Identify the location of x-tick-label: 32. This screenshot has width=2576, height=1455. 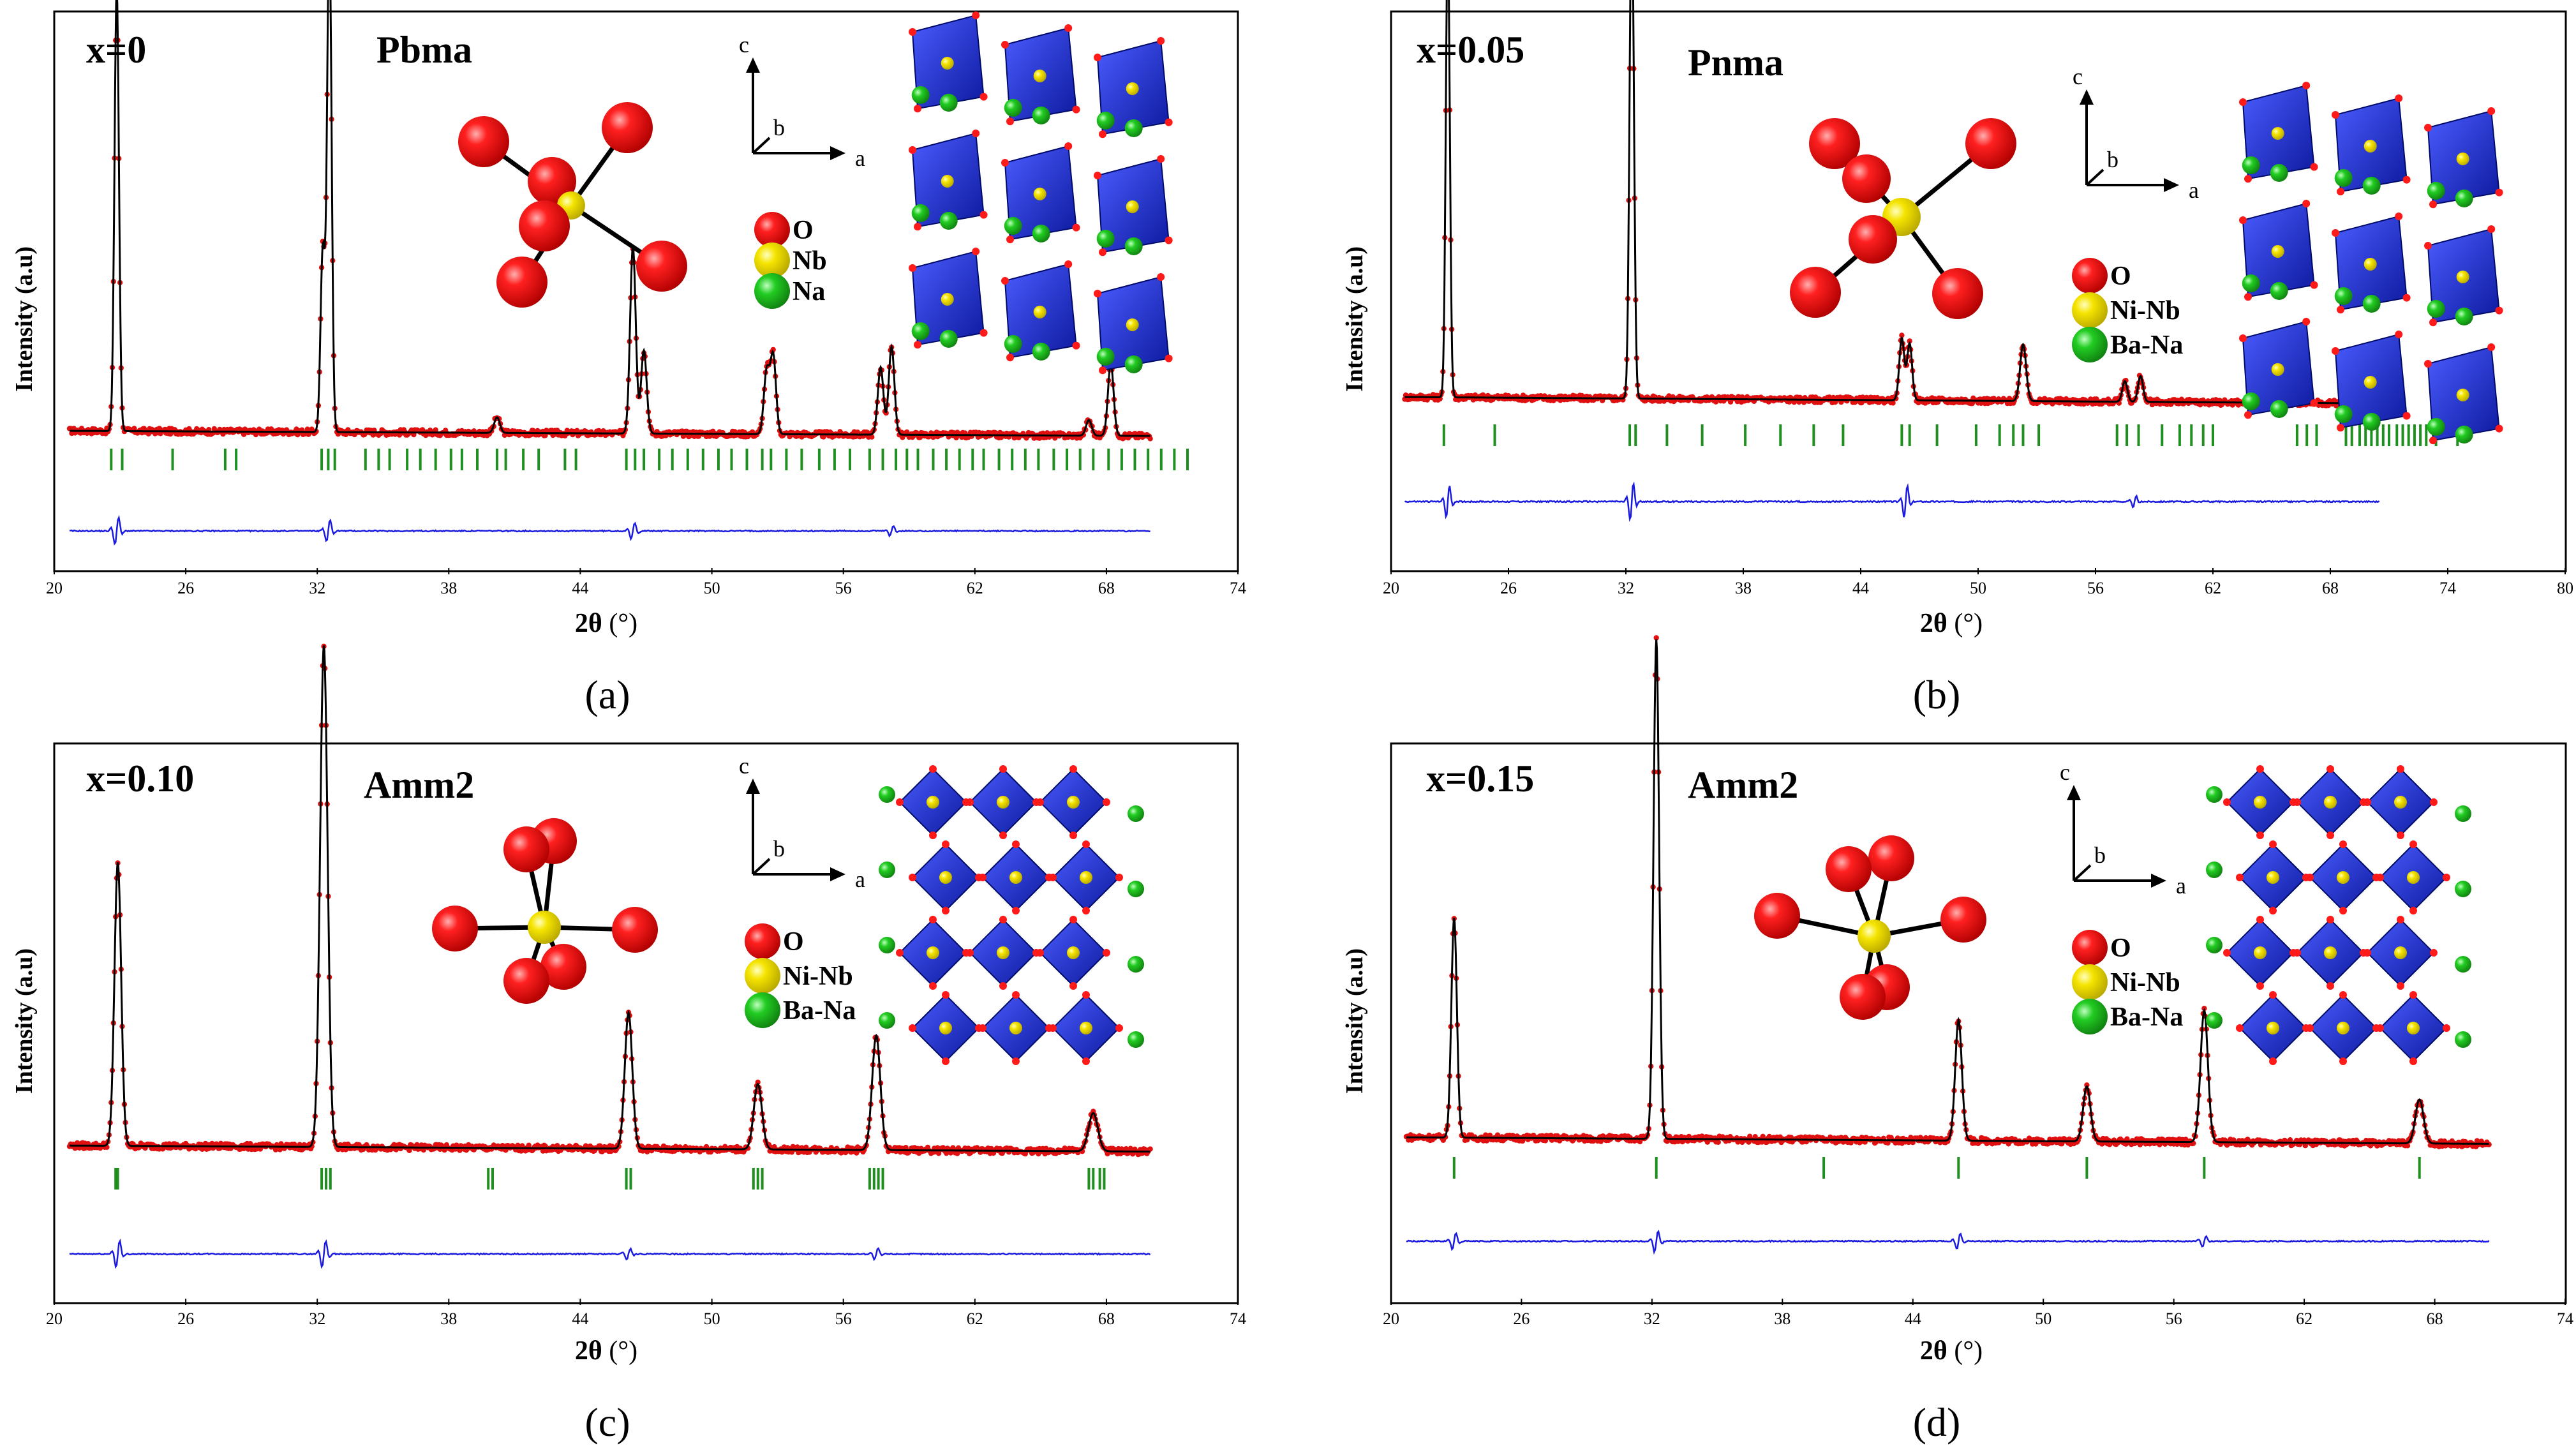
(1652, 1319).